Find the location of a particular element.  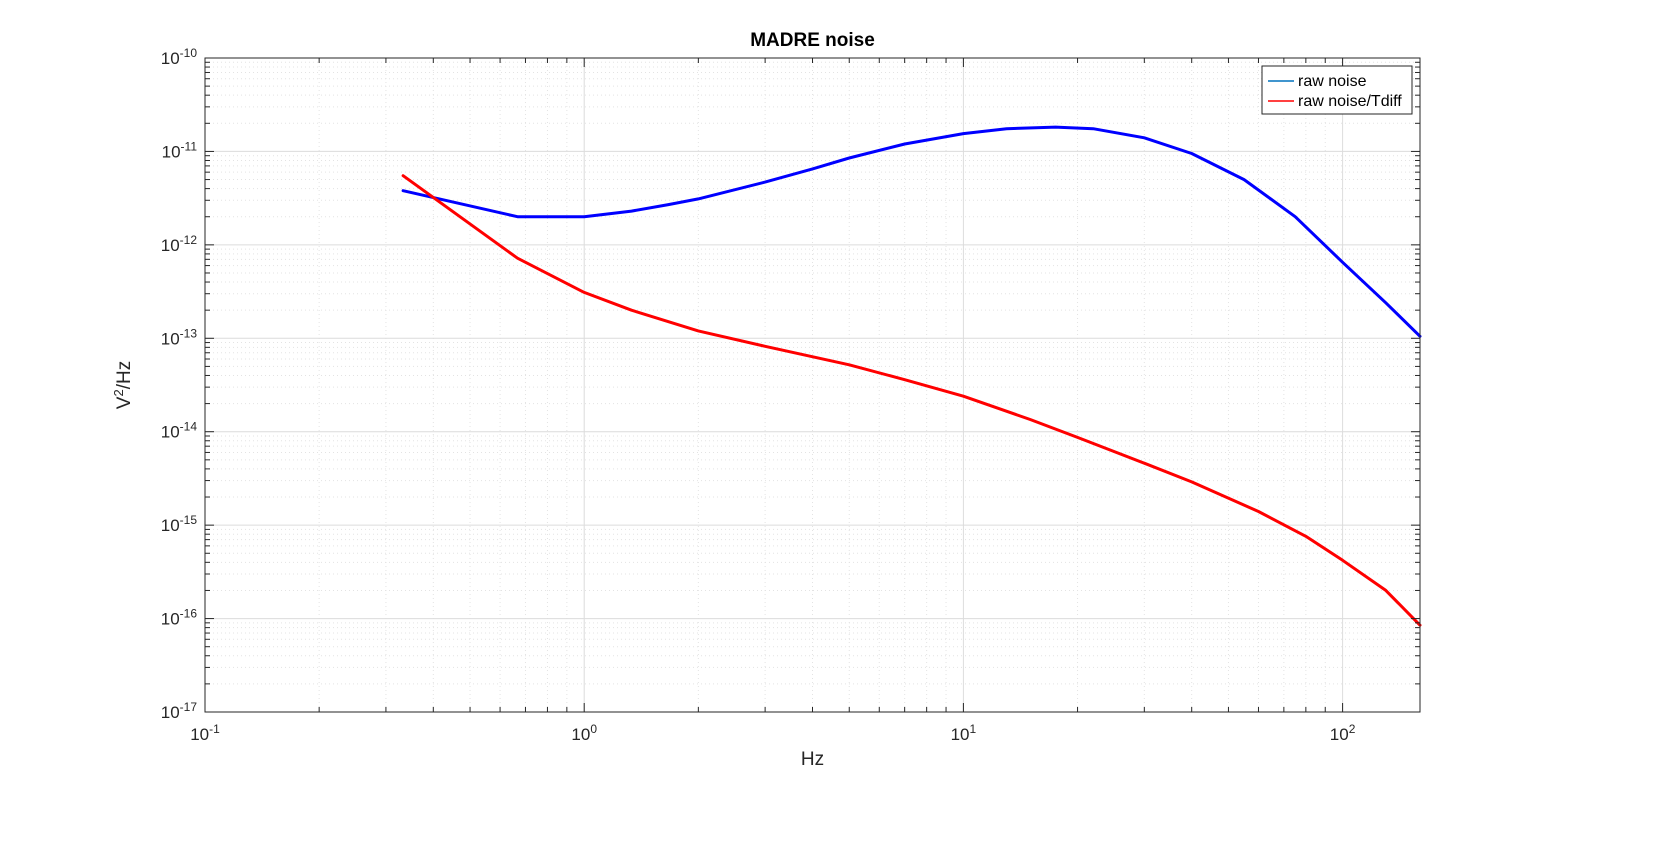

y-tick-label-exponent: -12 is located at coordinates (189, 240).